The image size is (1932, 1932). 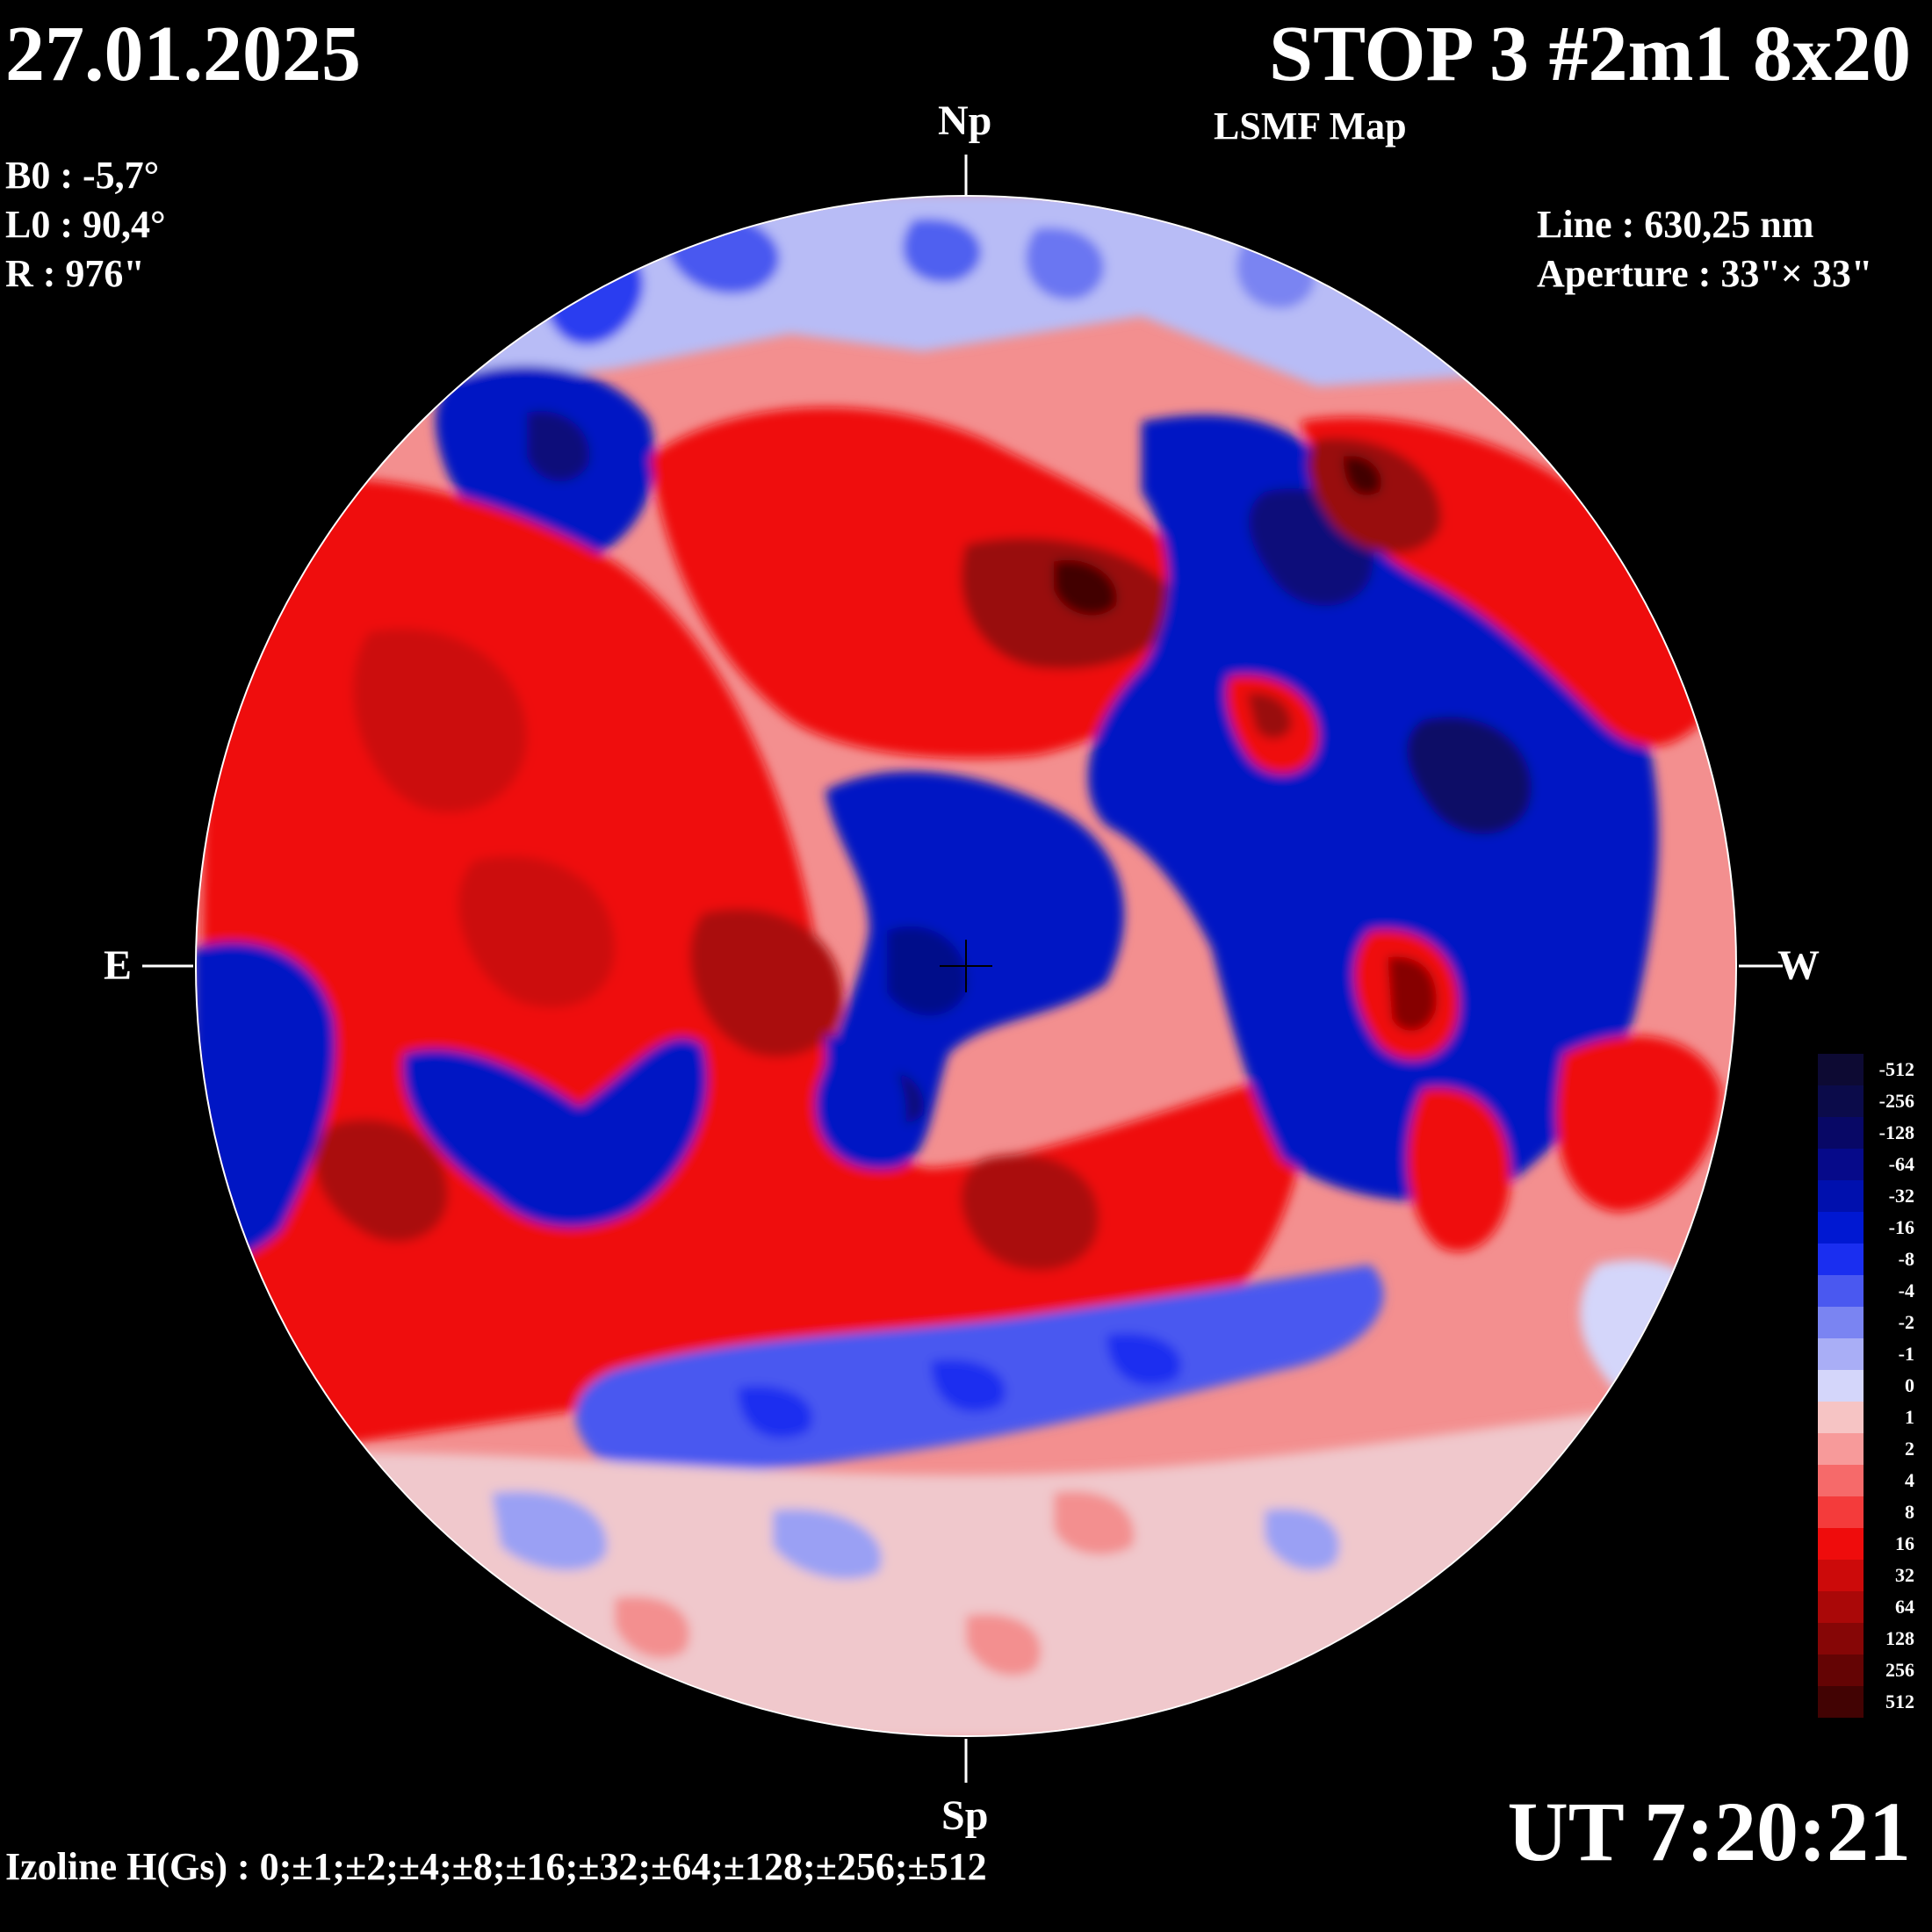 What do you see at coordinates (1866, 1133) in the screenshot?
I see `legend-entry: -128` at bounding box center [1866, 1133].